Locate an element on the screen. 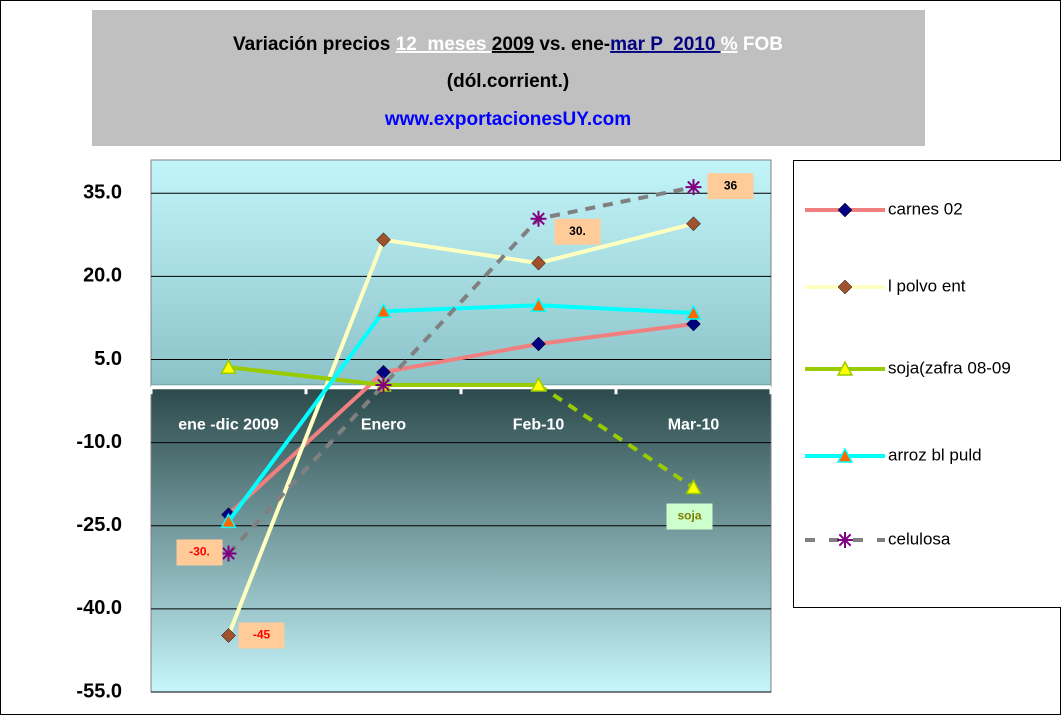 Image resolution: width=1061 pixels, height=715 pixels. chart-subtitle: (dól.corrient.) is located at coordinates (508, 81).